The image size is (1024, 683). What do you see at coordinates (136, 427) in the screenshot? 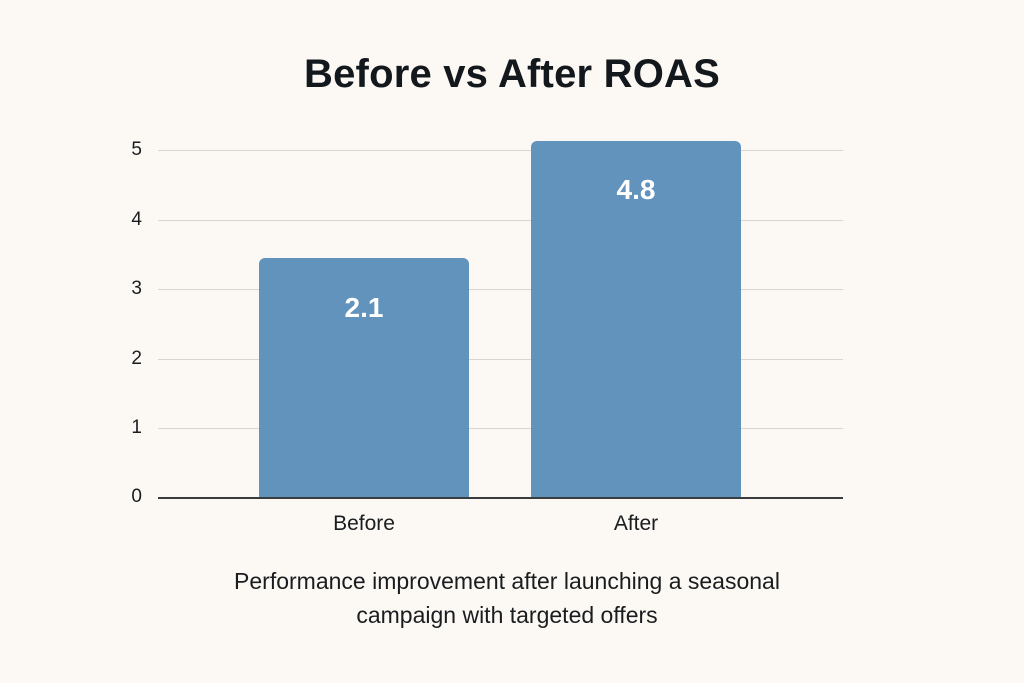
I see `y-tick-label: 1` at bounding box center [136, 427].